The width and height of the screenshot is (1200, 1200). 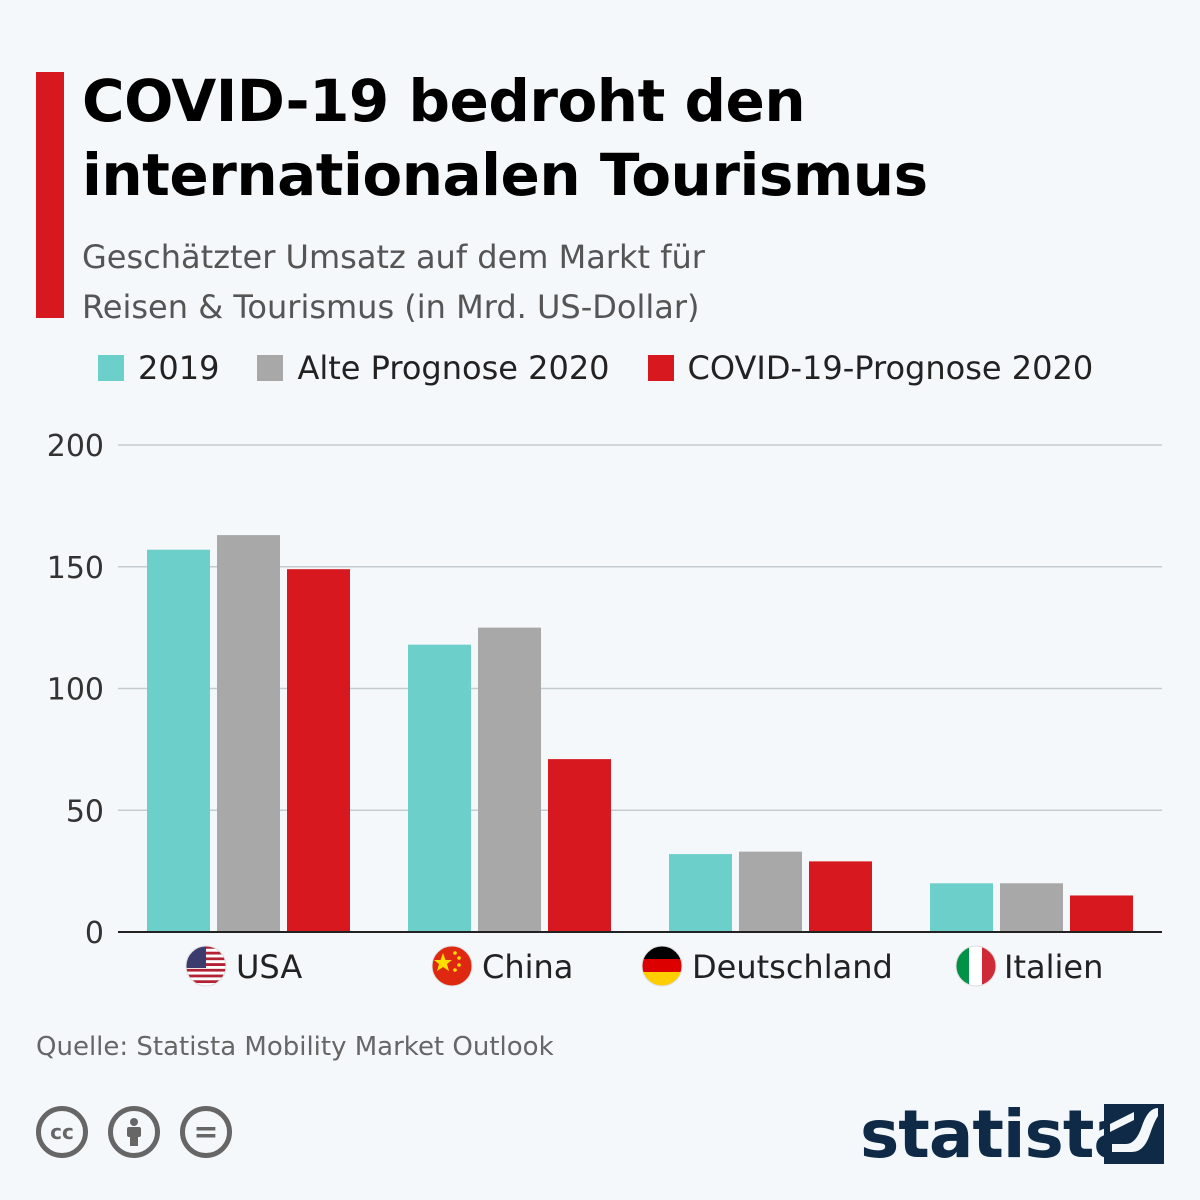 I want to click on cc-icon: cc, so click(x=62, y=1132).